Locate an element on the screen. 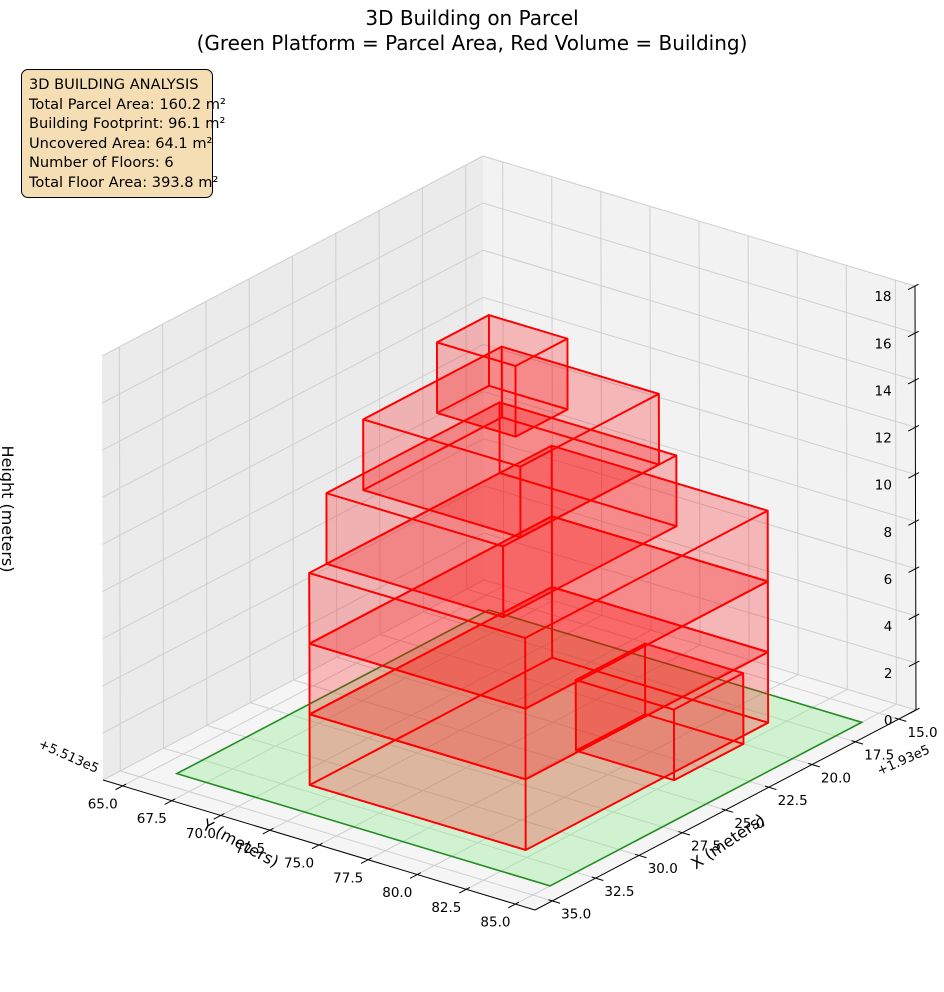  x-tick-label: 85.0 is located at coordinates (495, 923).